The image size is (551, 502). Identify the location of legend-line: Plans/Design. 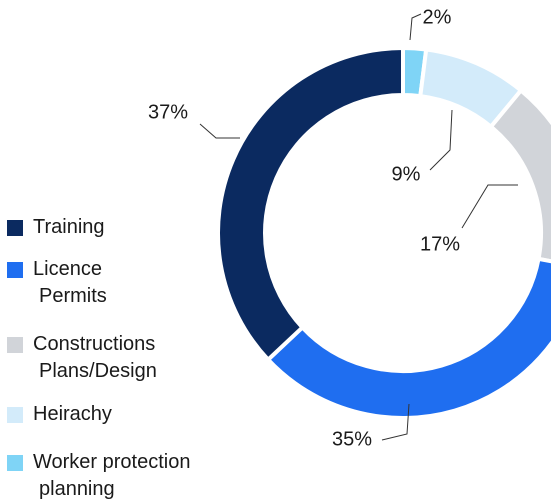
(98, 371).